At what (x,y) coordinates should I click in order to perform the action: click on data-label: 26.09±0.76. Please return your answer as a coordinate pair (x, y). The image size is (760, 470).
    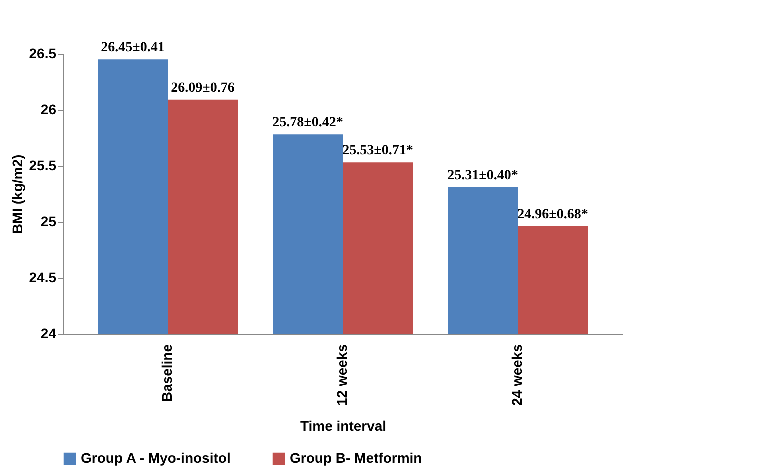
    Looking at the image, I should click on (203, 88).